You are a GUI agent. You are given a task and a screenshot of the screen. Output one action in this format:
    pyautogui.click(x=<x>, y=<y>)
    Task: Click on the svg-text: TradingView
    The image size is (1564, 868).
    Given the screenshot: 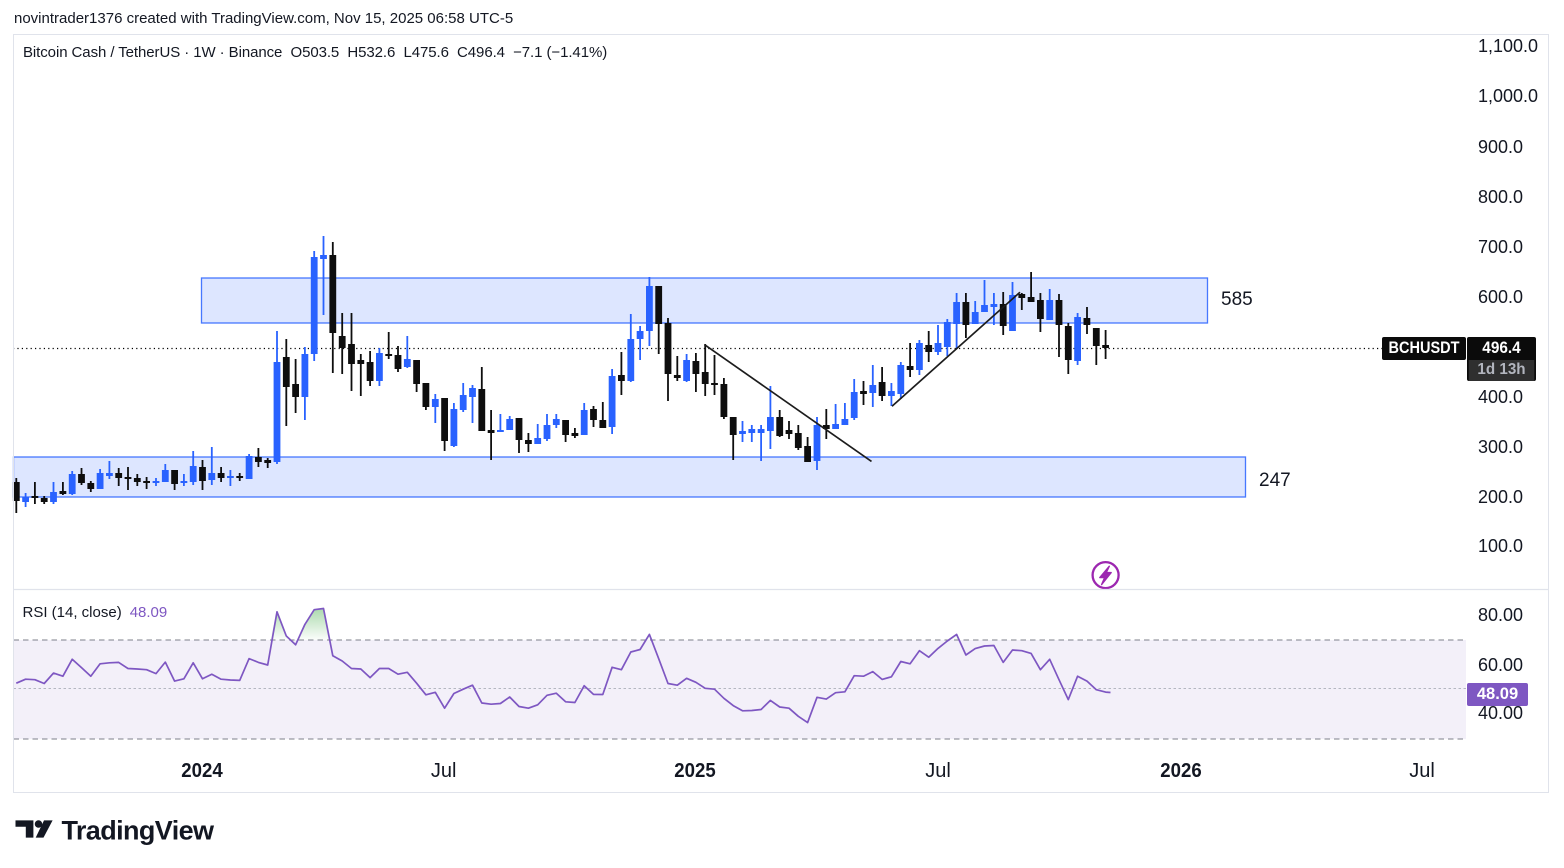 What is the action you would take?
    pyautogui.click(x=139, y=831)
    